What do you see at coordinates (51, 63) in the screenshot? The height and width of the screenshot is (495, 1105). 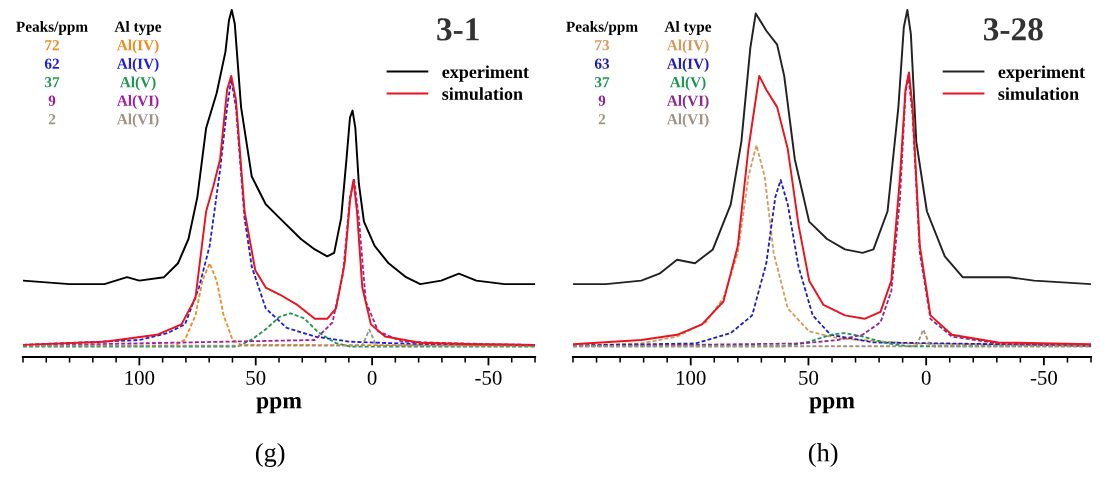 I see `annotation: 62` at bounding box center [51, 63].